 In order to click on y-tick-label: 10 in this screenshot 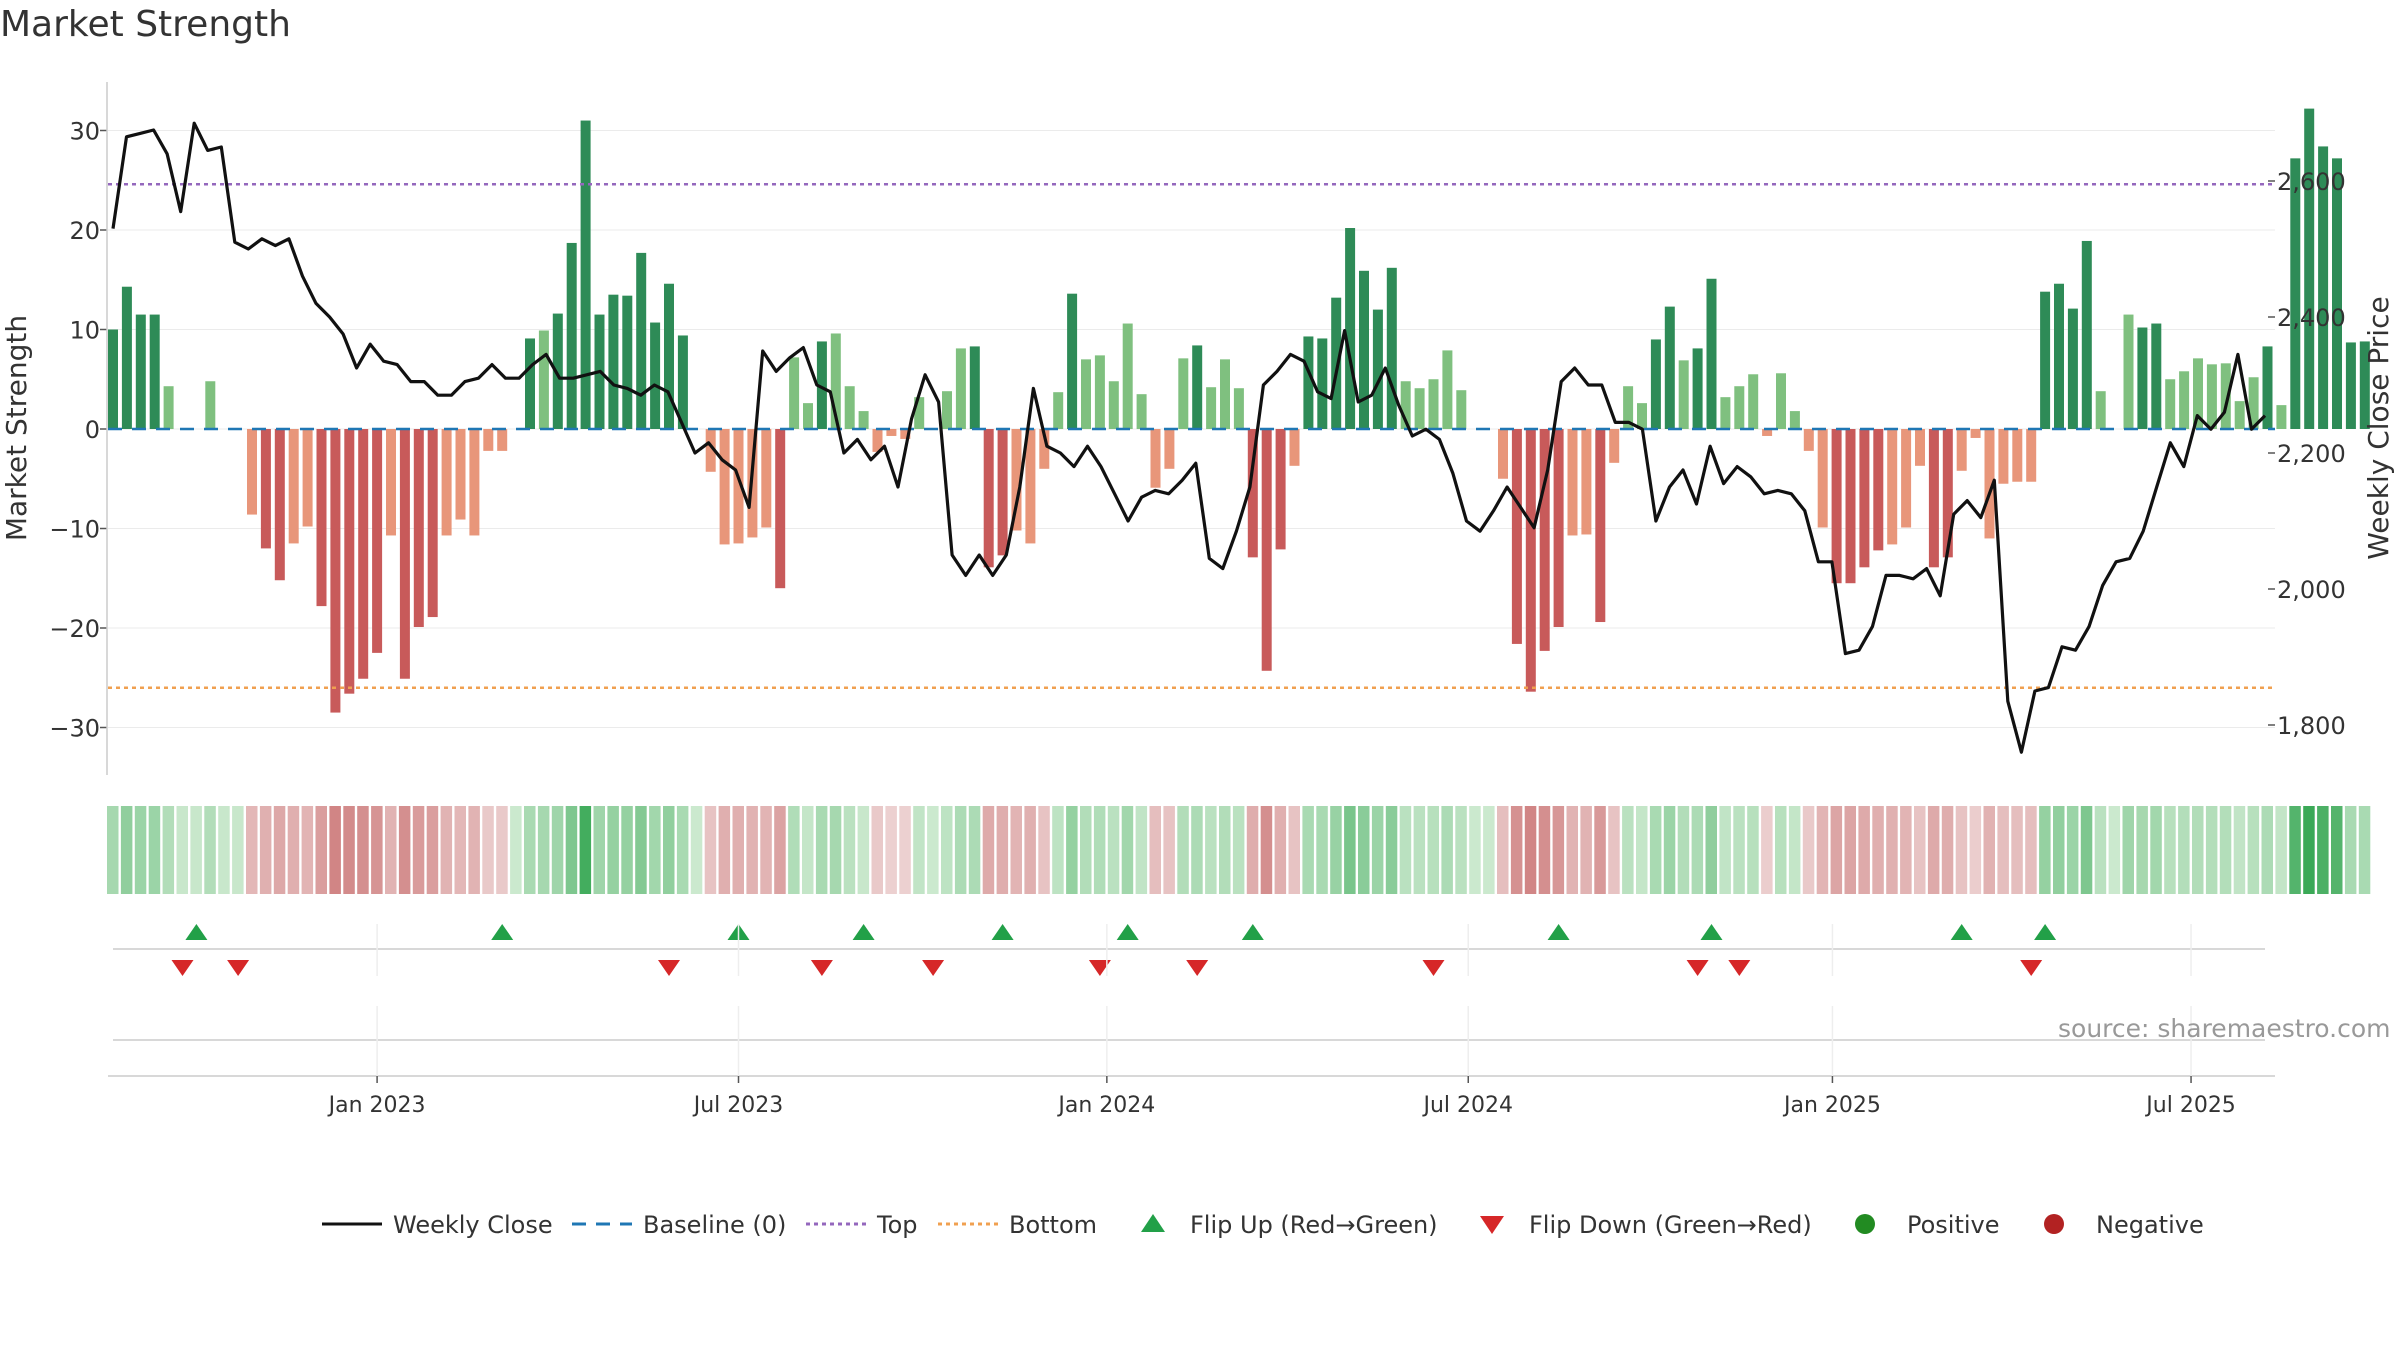, I will do `click(84, 331)`.